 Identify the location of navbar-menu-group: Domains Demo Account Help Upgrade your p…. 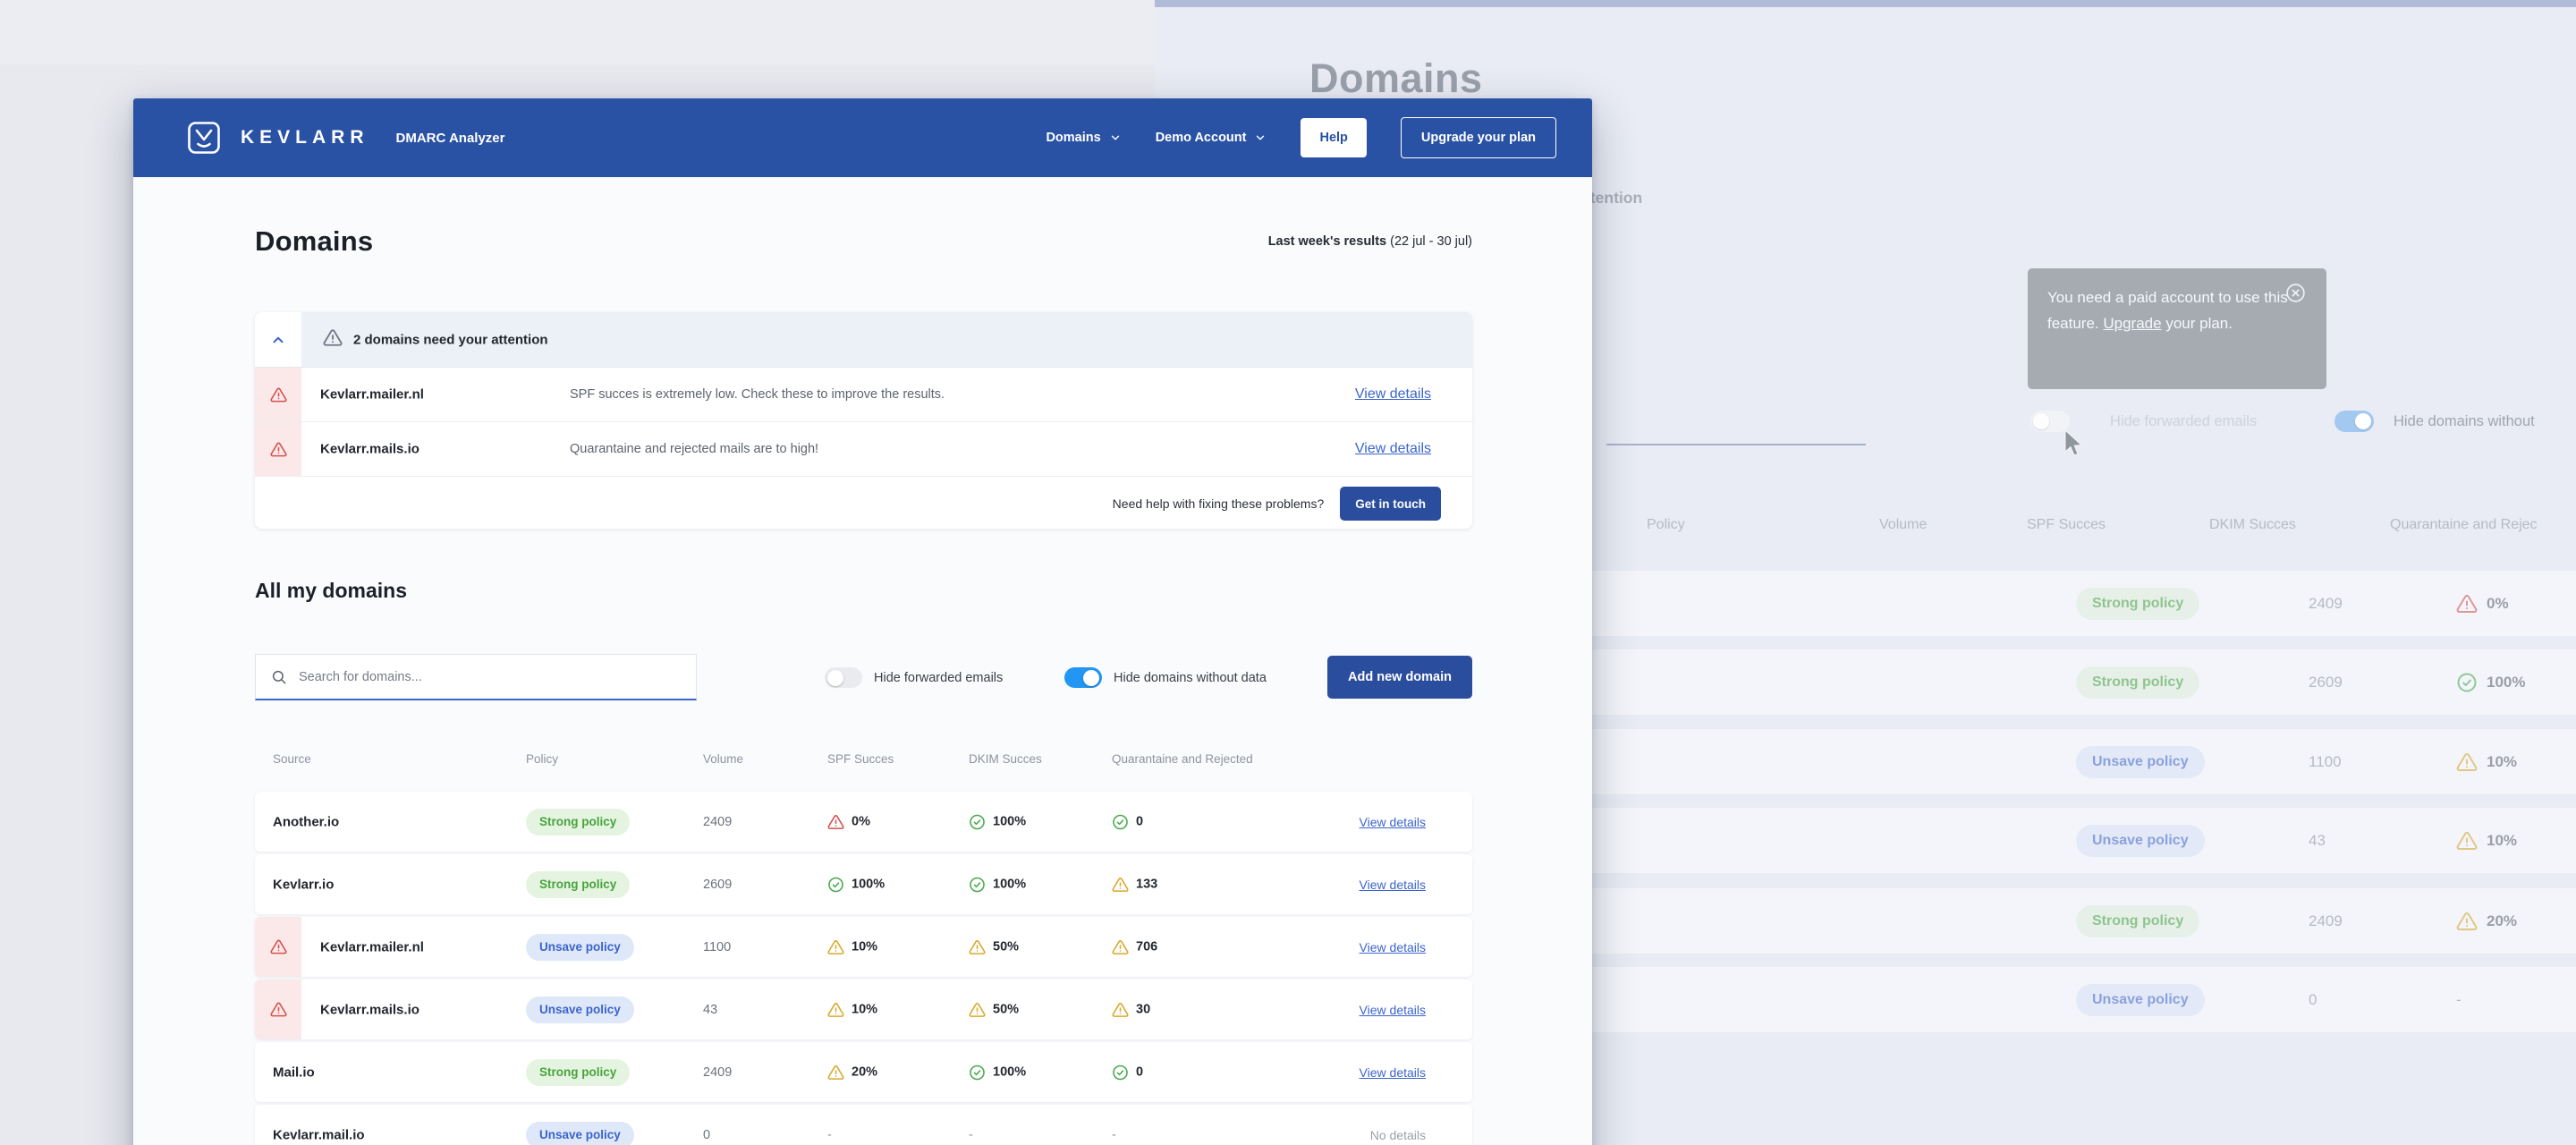
(1301, 137).